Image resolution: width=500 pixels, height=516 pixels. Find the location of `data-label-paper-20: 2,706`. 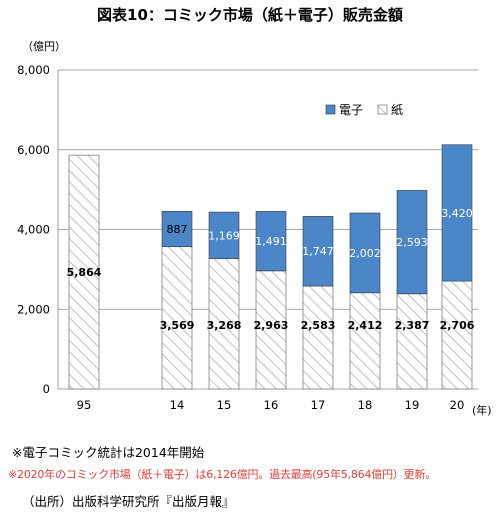

data-label-paper-20: 2,706 is located at coordinates (457, 325).